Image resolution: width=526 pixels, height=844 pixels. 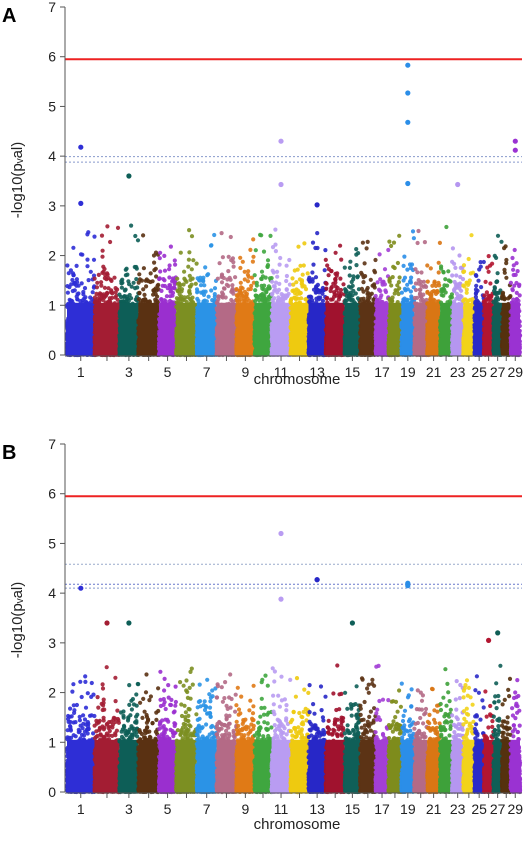 I want to click on chromosome-3-band, so click(x=128, y=328).